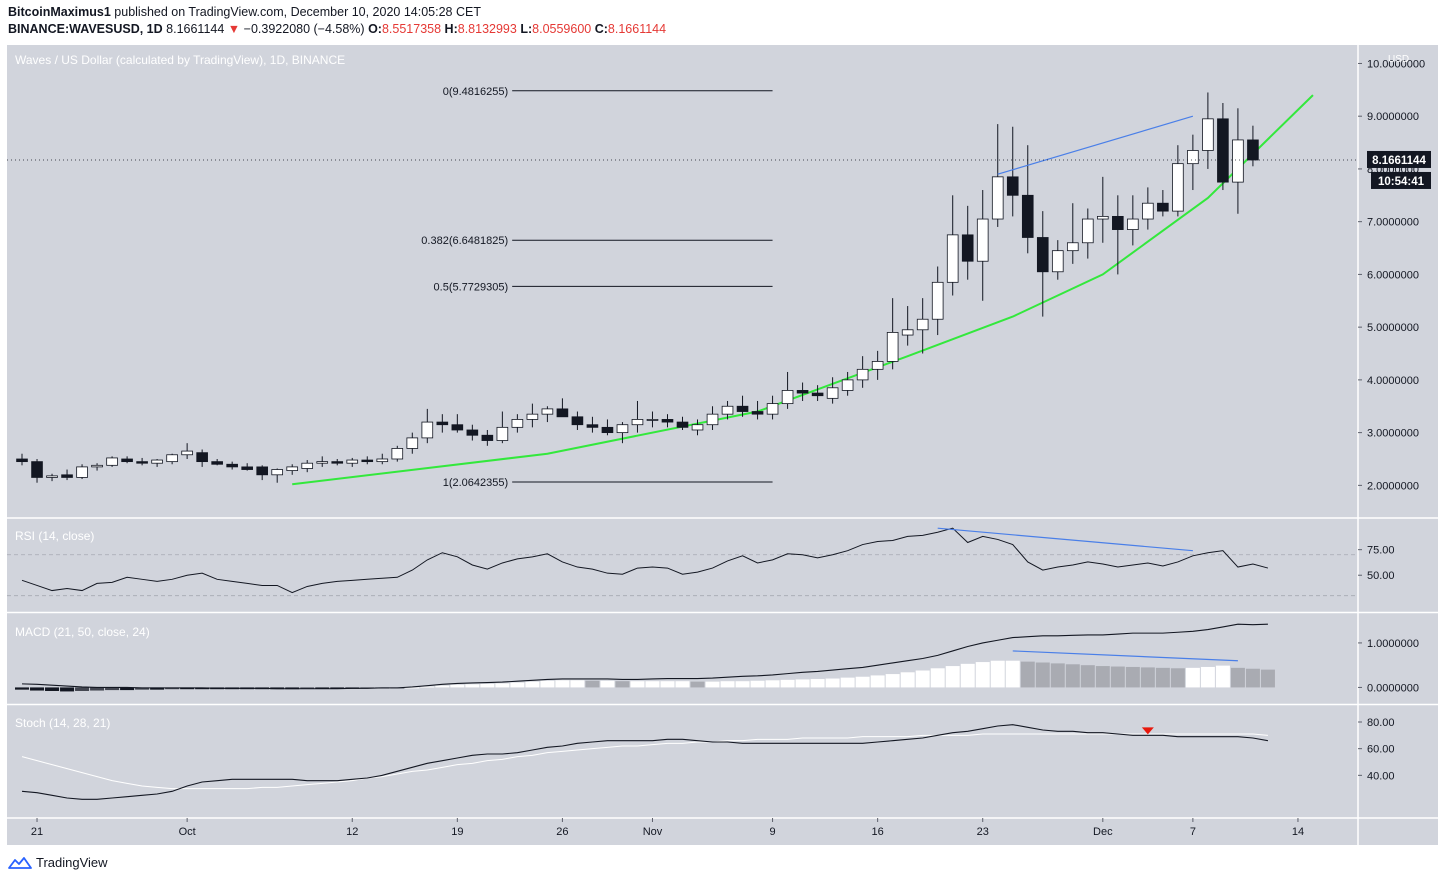  Describe the element at coordinates (85, 29) in the screenshot. I see `symbol-name: BINANCE:WAVESUSD, 1D` at that location.